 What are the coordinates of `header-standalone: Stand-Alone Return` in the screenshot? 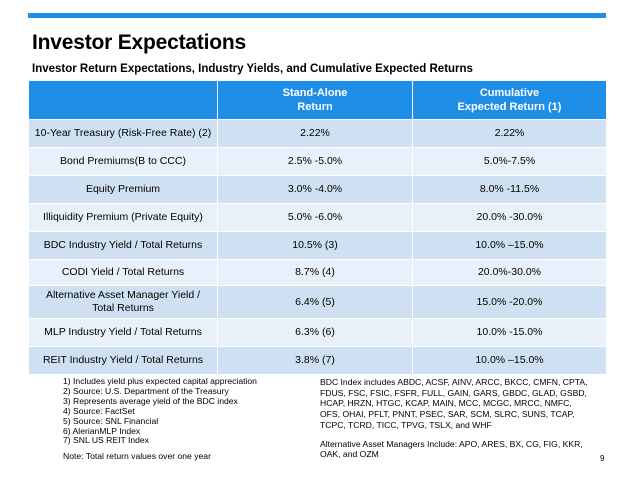 It's located at (315, 100).